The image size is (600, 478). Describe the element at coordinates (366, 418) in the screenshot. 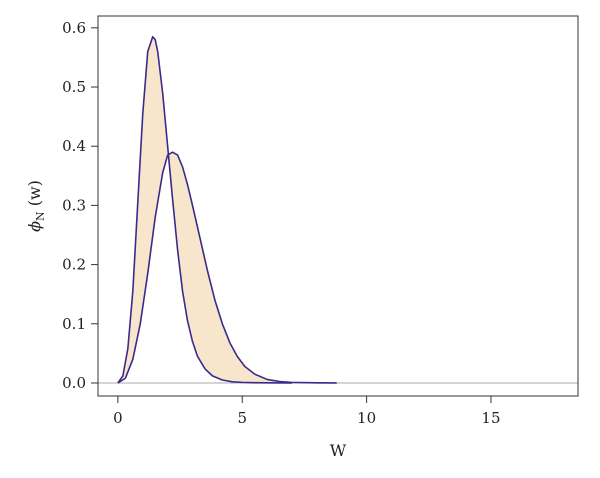

I see `x-tick-label: 10` at that location.